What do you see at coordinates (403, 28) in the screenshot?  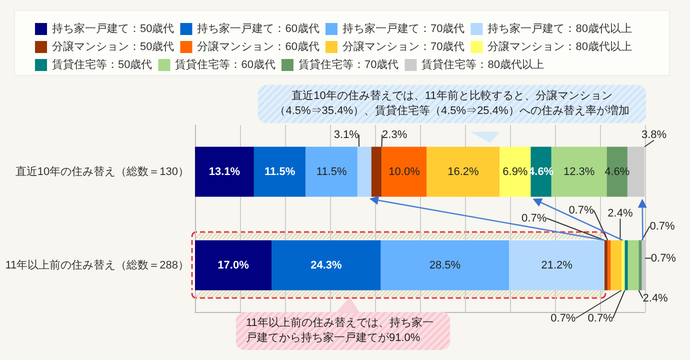 I see `legend-label: 持ち家一戸建て：70歳代` at bounding box center [403, 28].